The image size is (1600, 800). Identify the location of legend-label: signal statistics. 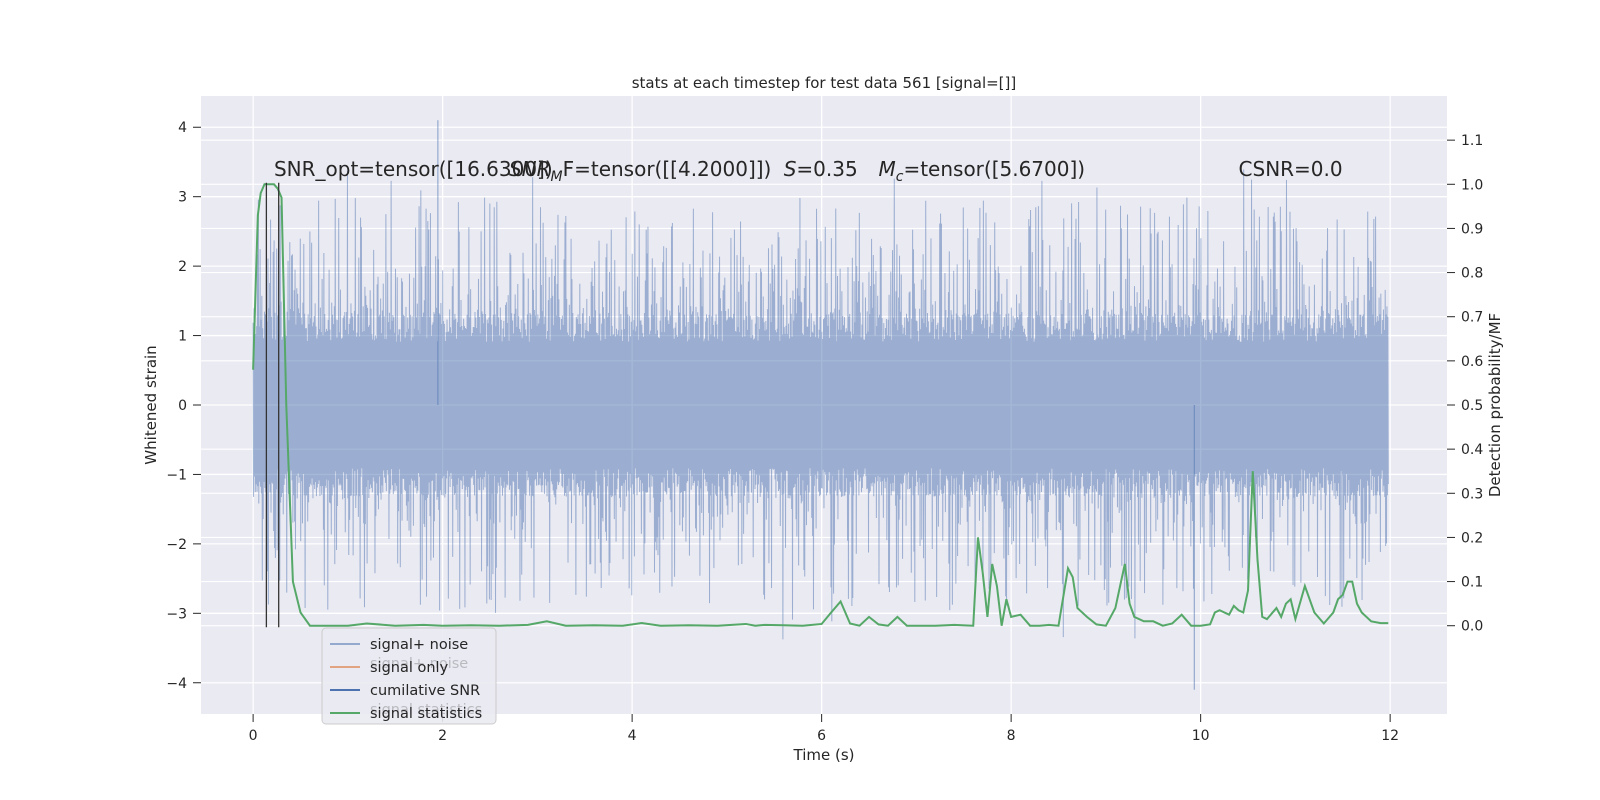
(426, 714).